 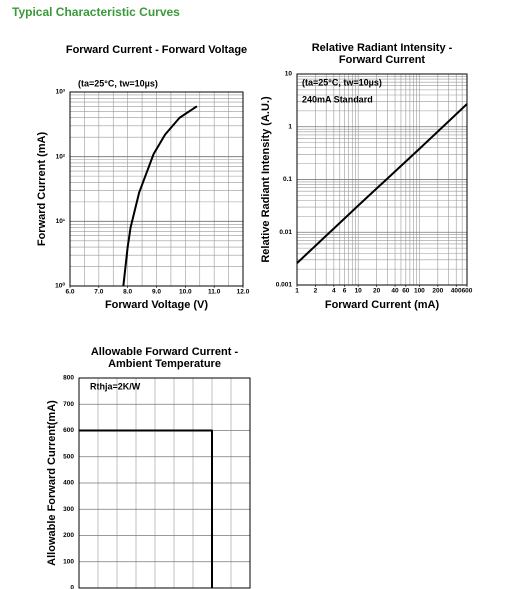 What do you see at coordinates (395, 291) in the screenshot?
I see `x-tick-label: 40` at bounding box center [395, 291].